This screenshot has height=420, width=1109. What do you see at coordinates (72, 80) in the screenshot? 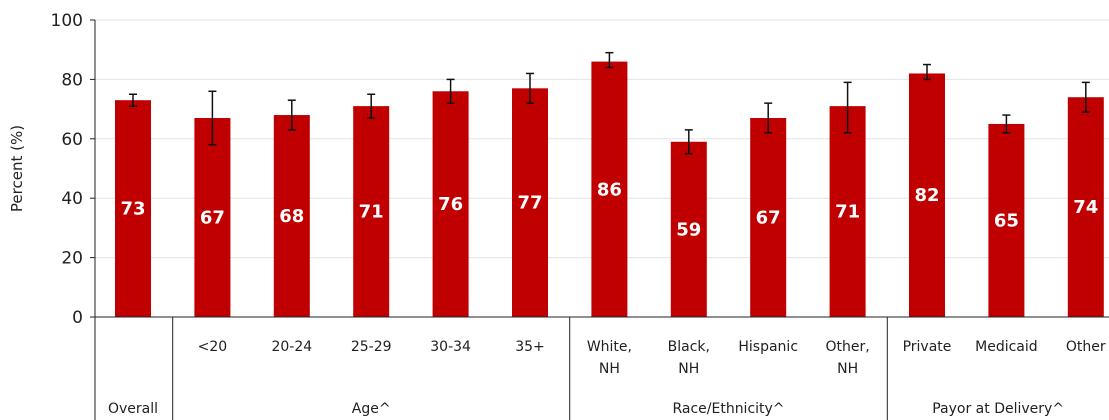
I see `y-tick-label: 80` at bounding box center [72, 80].